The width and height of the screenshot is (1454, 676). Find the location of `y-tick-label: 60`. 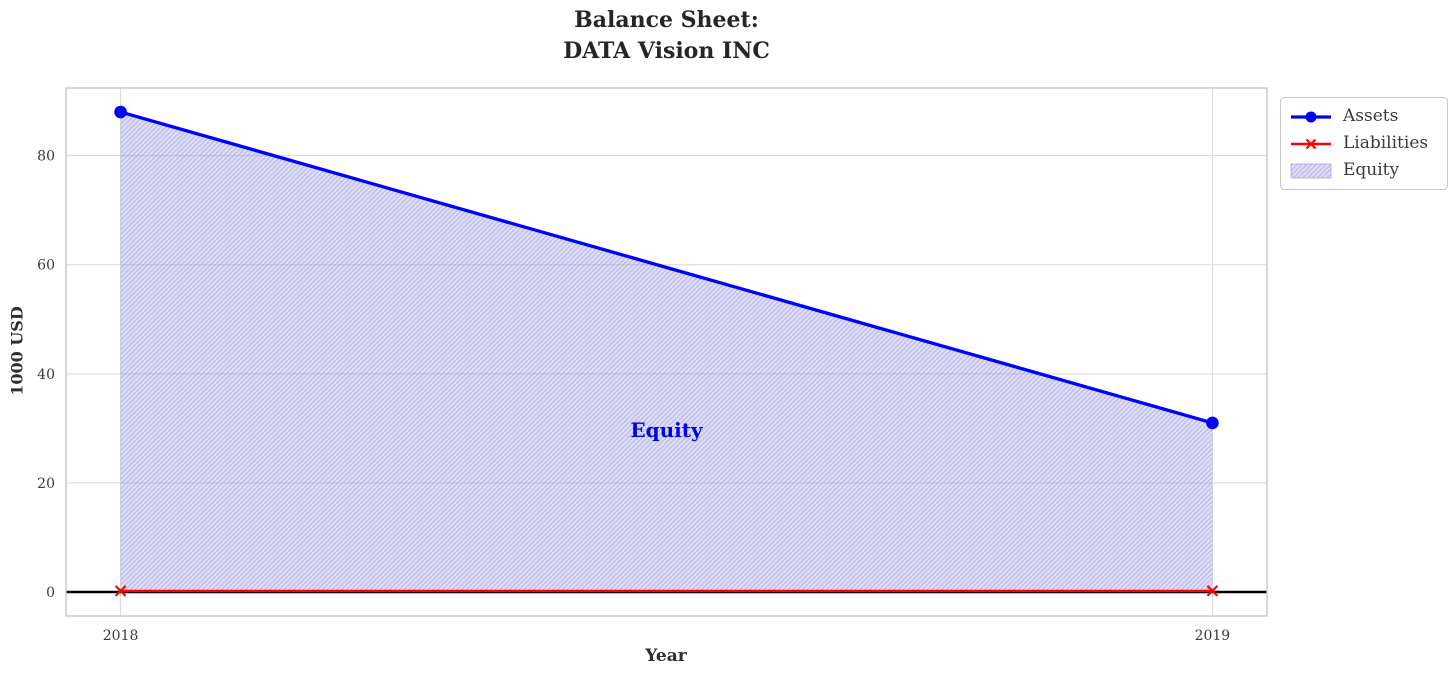

y-tick-label: 60 is located at coordinates (46, 266).